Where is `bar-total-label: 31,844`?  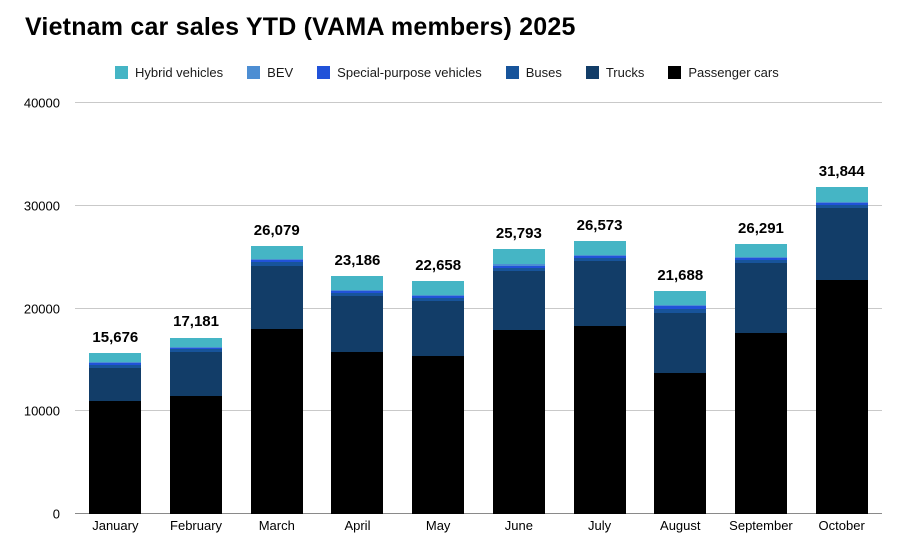
bar-total-label: 31,844 is located at coordinates (841, 171).